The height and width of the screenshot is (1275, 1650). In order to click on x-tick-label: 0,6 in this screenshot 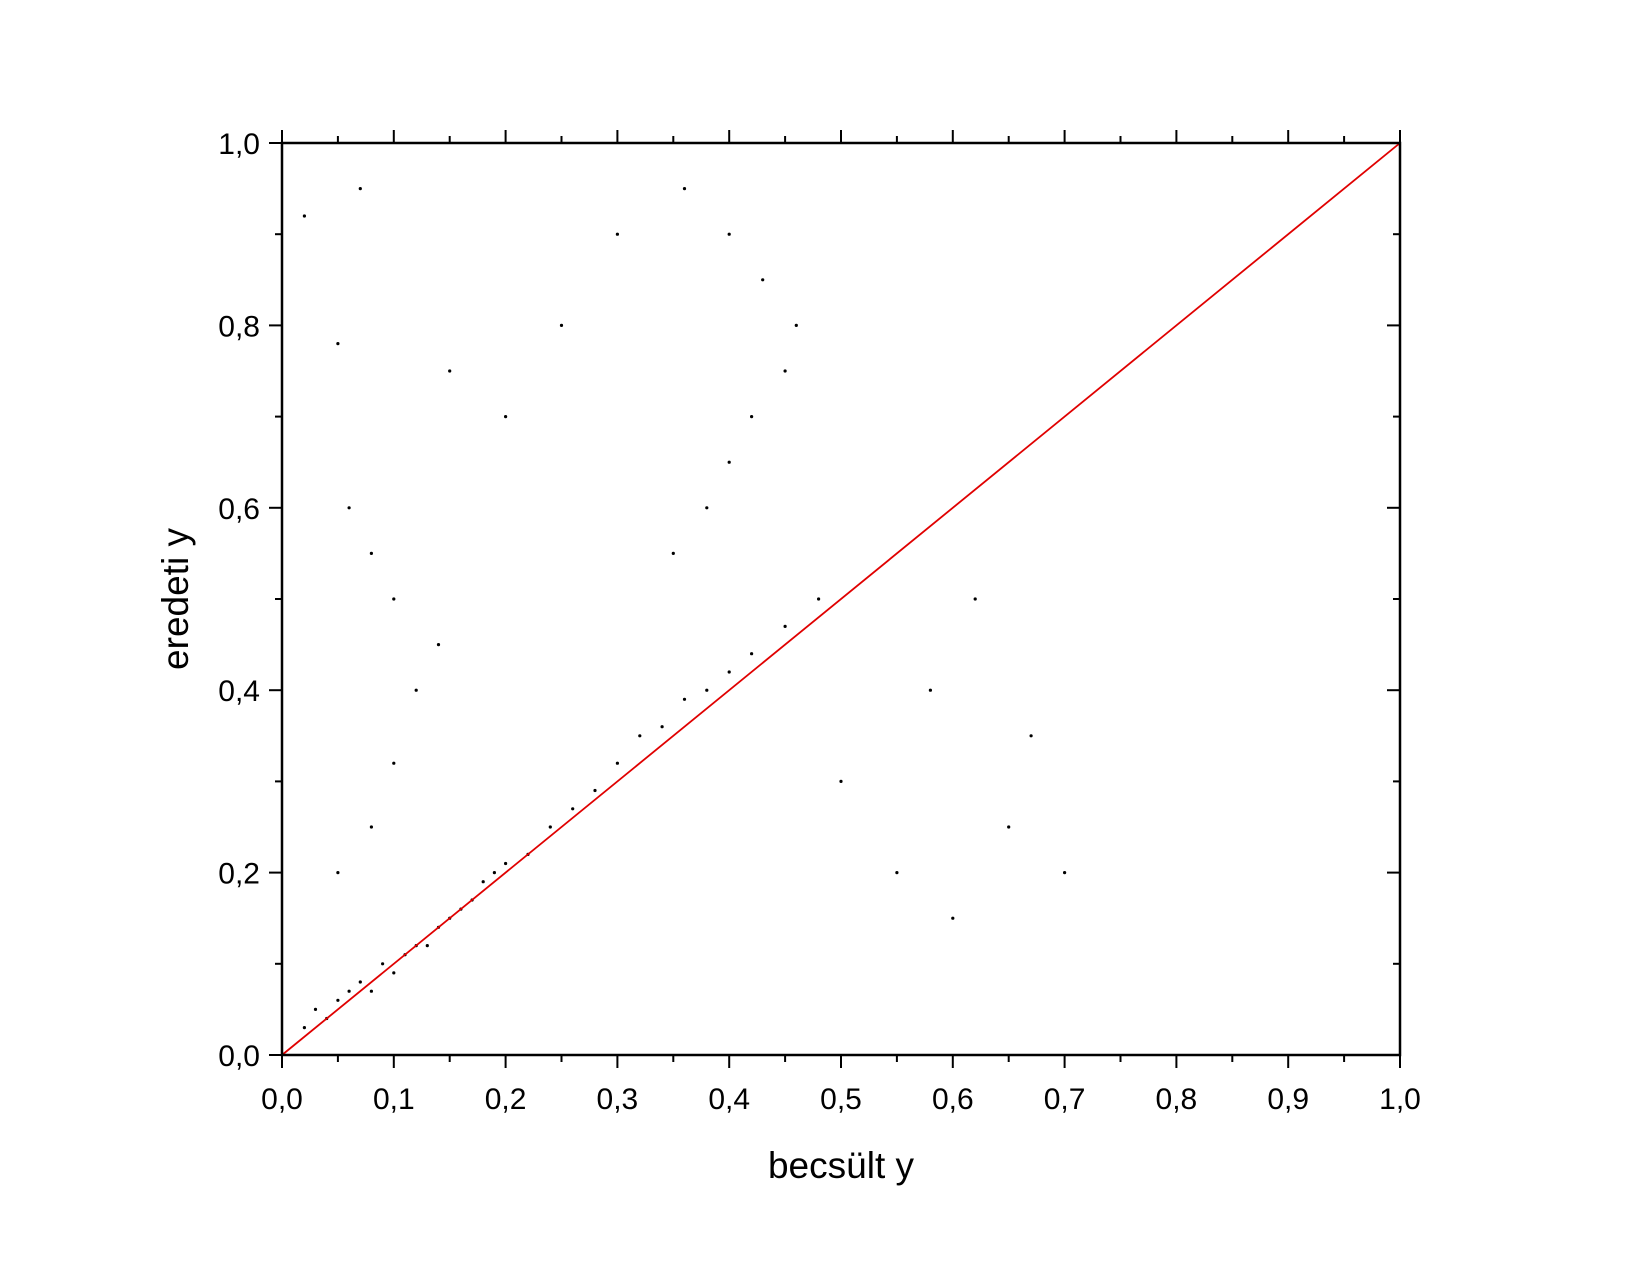, I will do `click(953, 1099)`.